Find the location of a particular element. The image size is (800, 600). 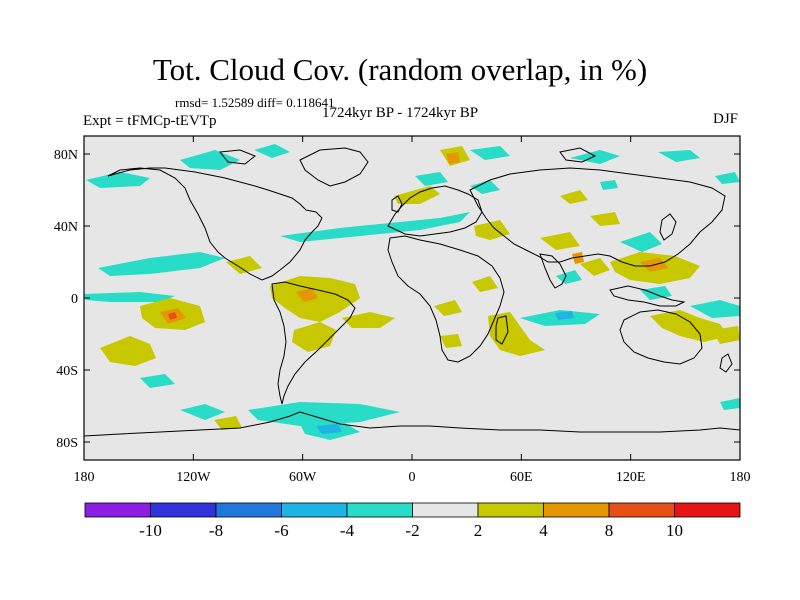

colorbar-label: 2 is located at coordinates (478, 530).